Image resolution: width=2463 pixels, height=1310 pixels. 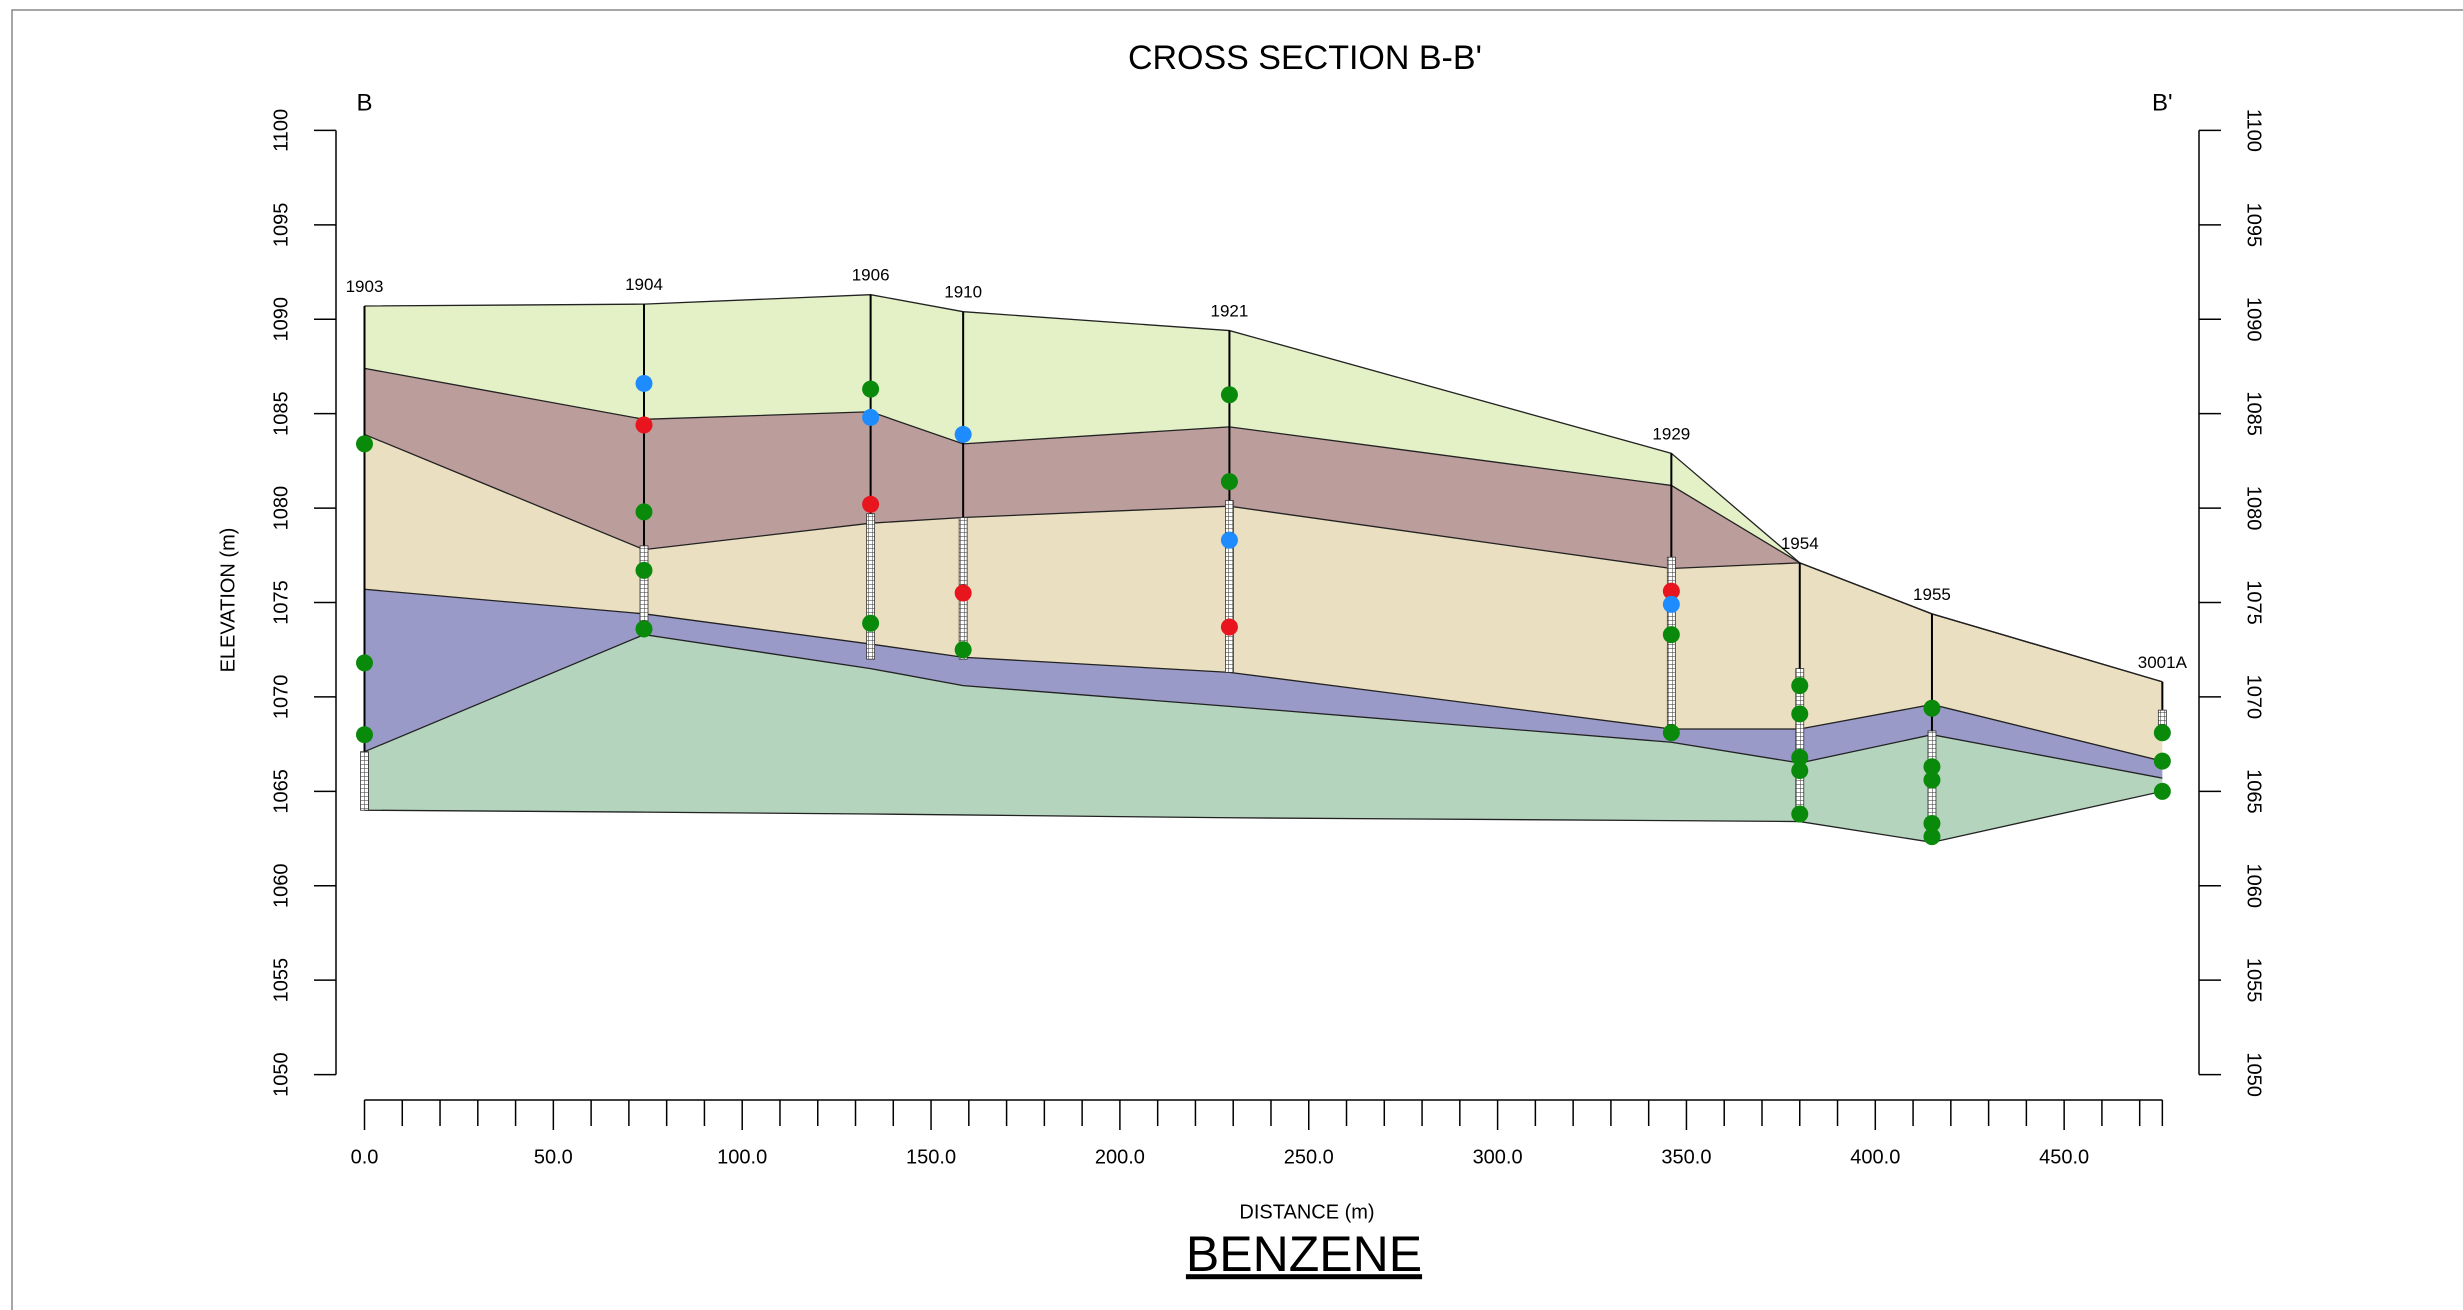 What do you see at coordinates (365, 286) in the screenshot?
I see `well-label: 1903` at bounding box center [365, 286].